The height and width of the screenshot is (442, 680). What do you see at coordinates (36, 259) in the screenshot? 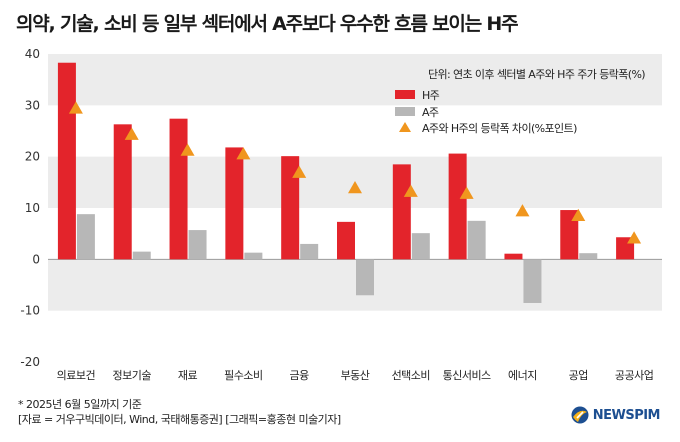
I see `y-tick-label: 0` at bounding box center [36, 259].